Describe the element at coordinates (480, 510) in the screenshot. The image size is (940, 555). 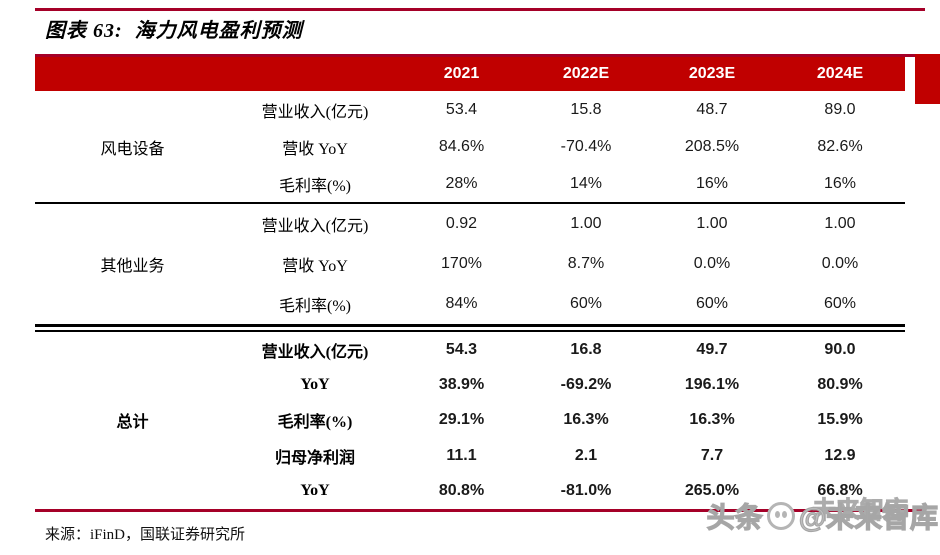
I see `bottom-rule-line` at that location.